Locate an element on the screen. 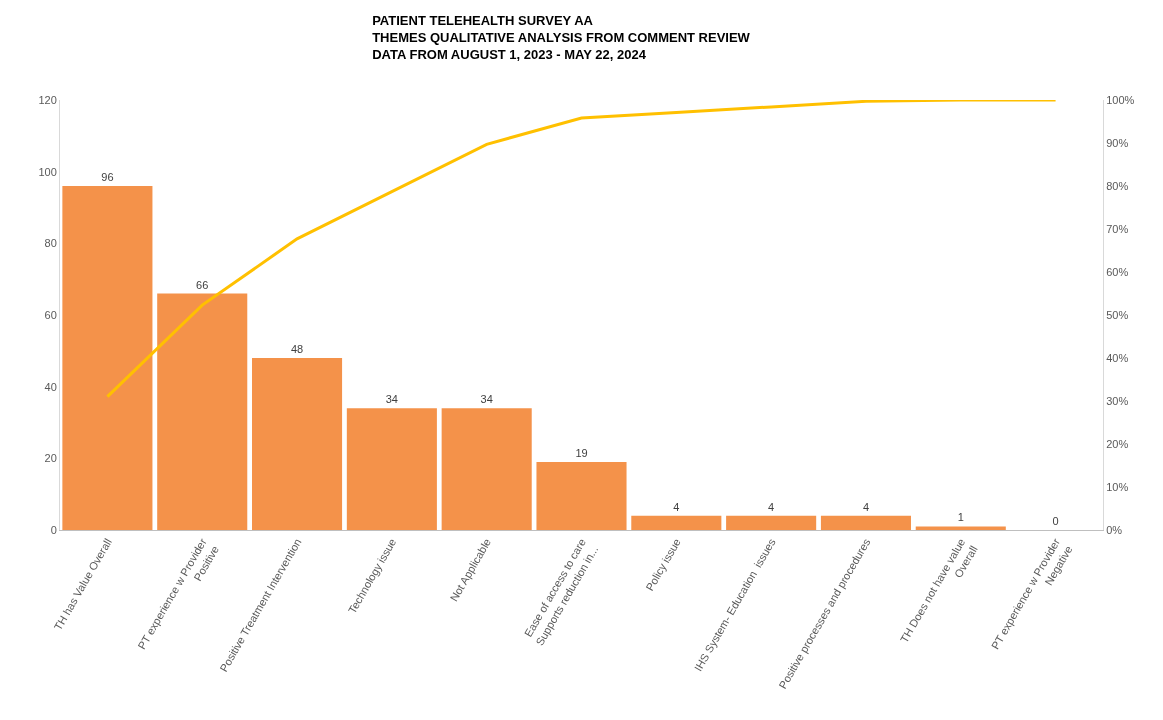  y-tick-label: 80 is located at coordinates (50, 243).